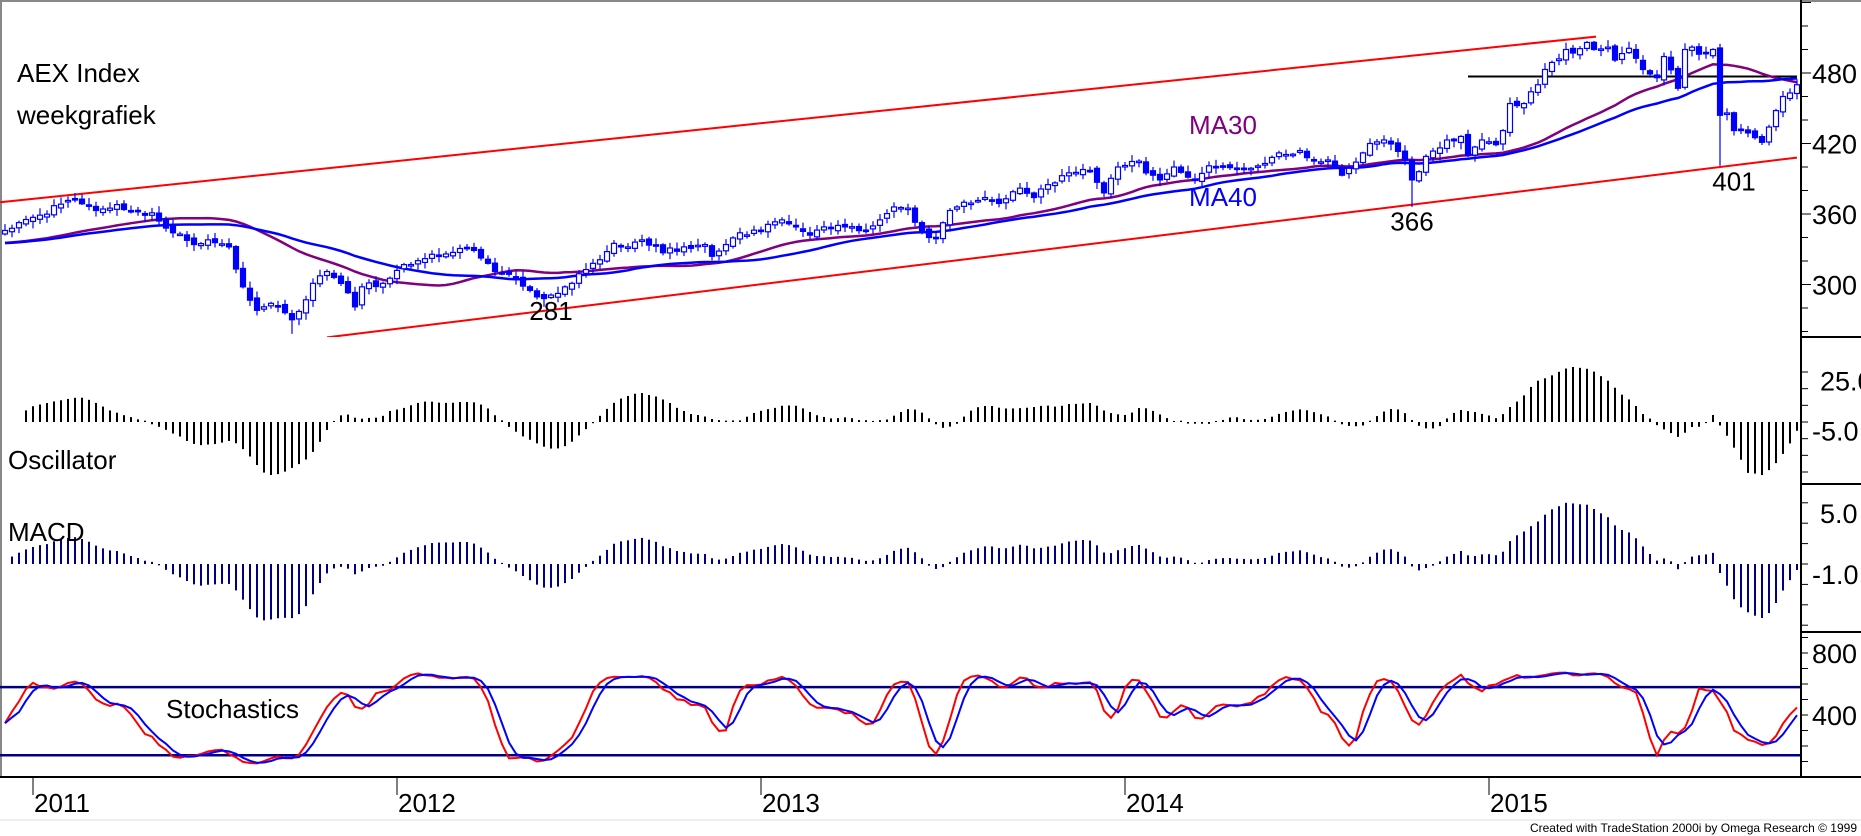 Image resolution: width=1861 pixels, height=836 pixels. What do you see at coordinates (62, 803) in the screenshot?
I see `year-label: 2011` at bounding box center [62, 803].